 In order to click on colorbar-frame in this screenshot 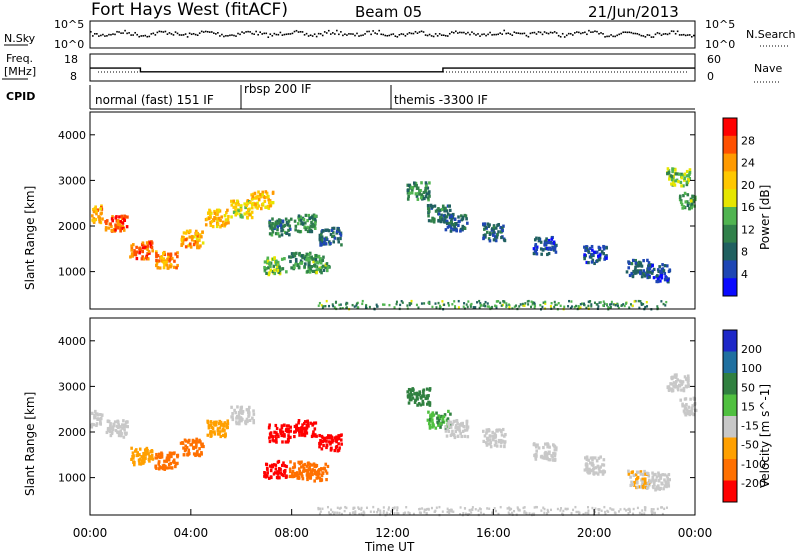, I will do `click(730, 416)`.